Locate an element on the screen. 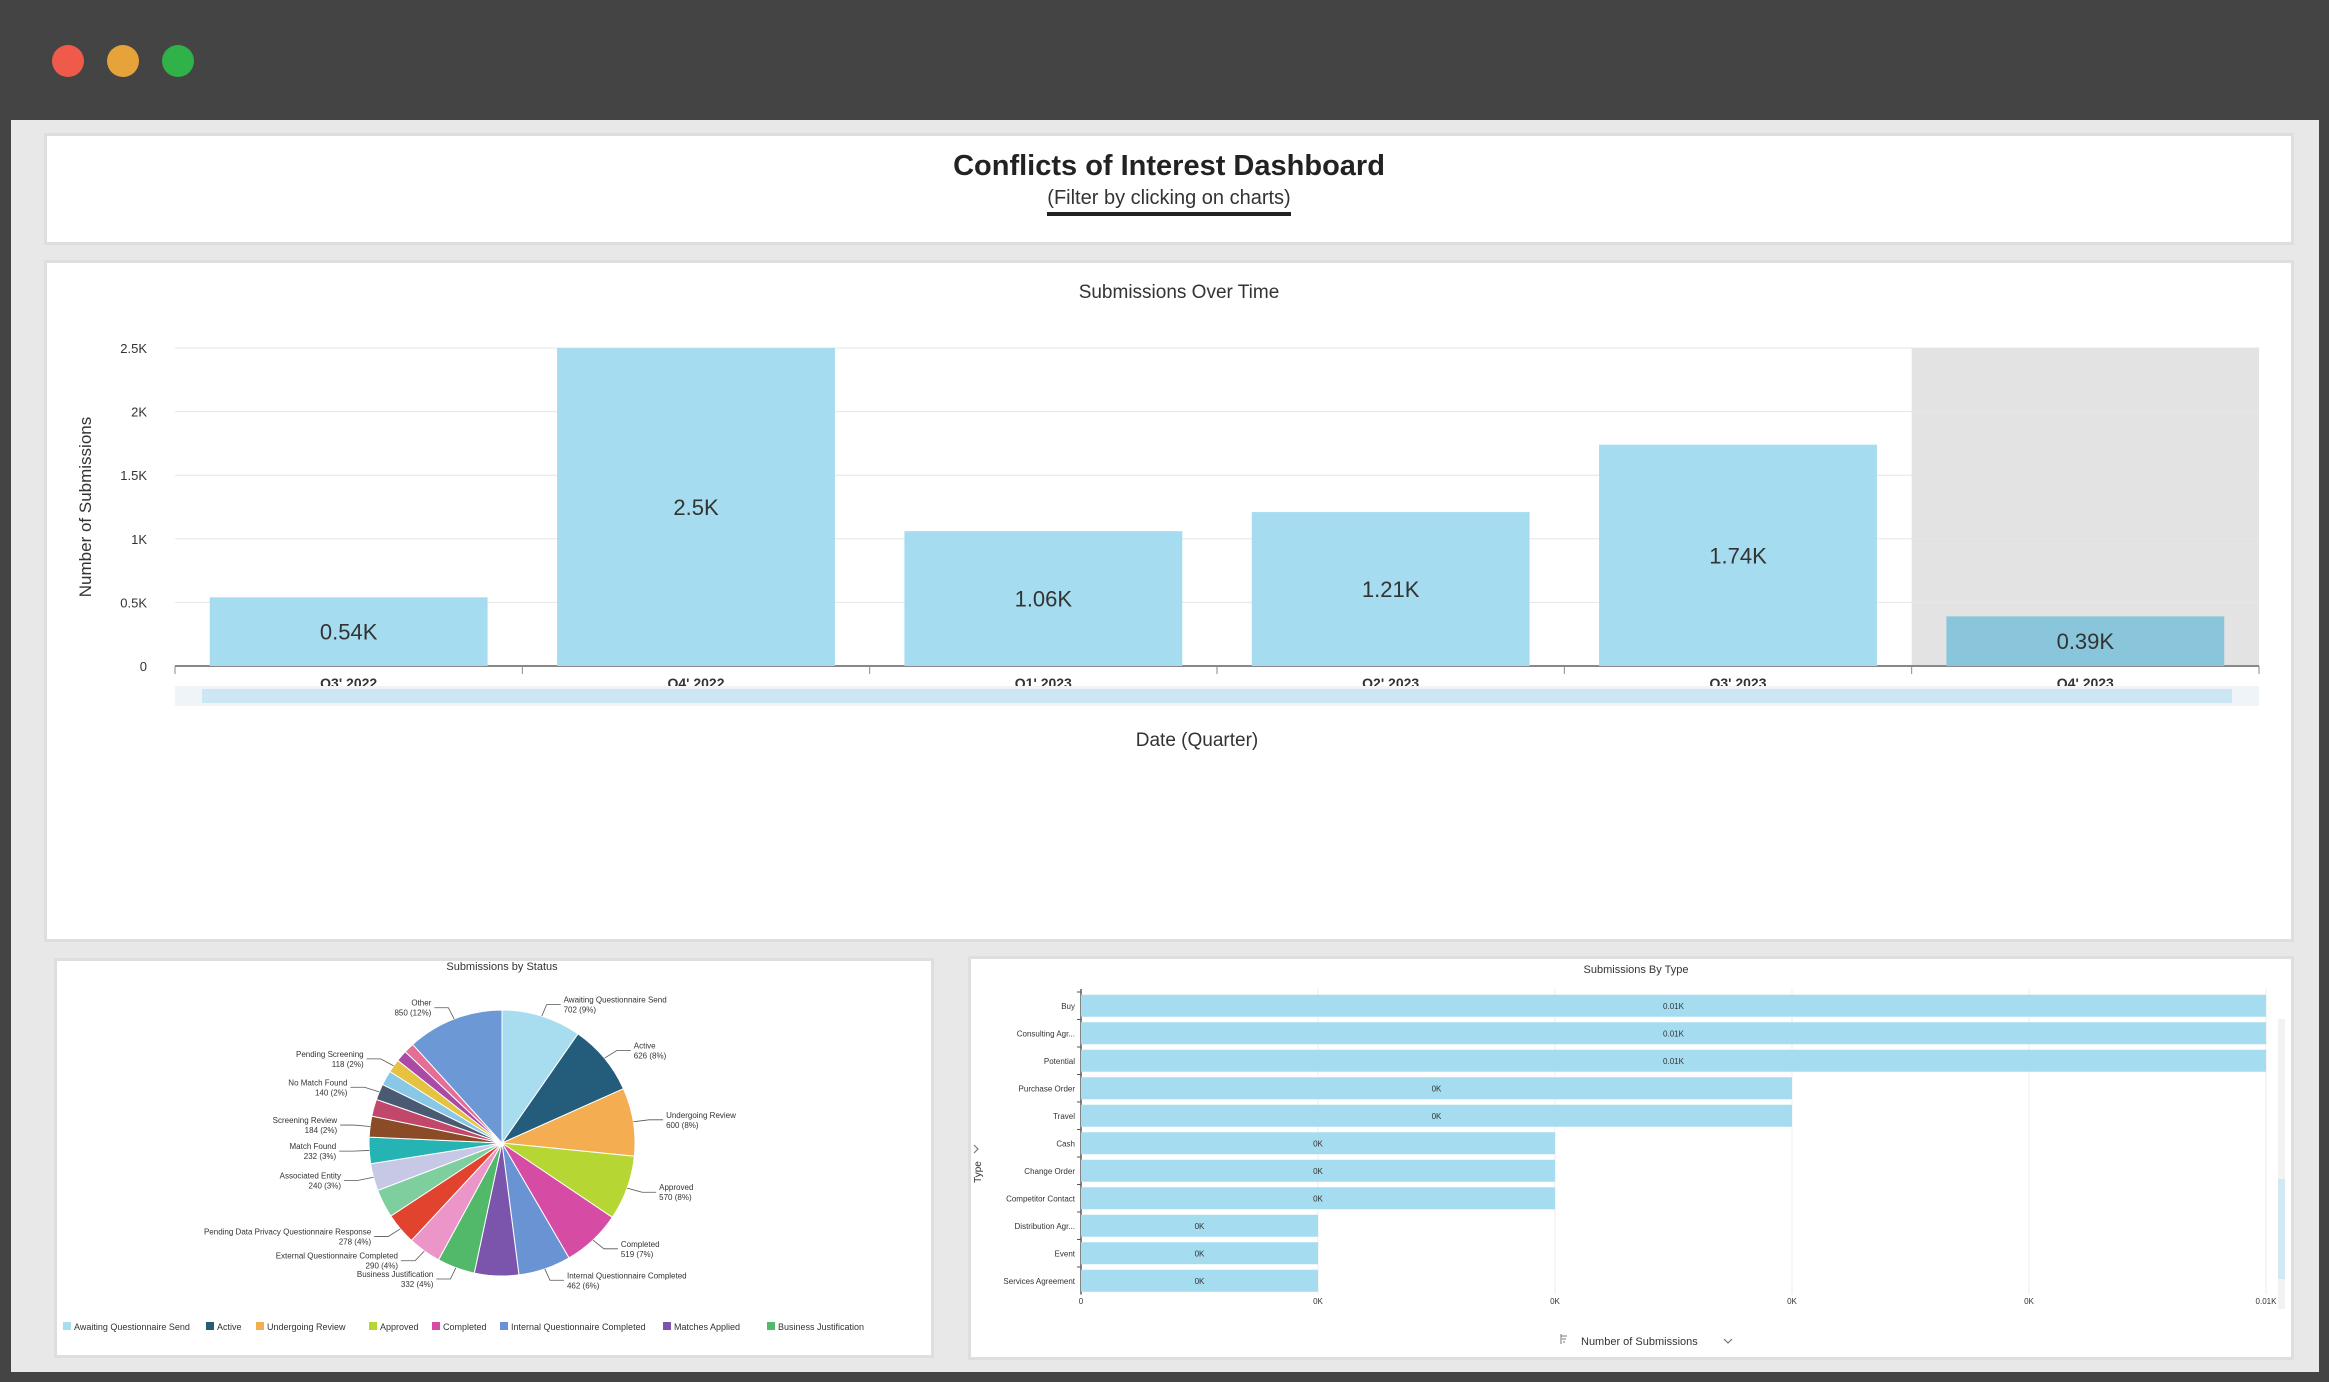  callout-value: 332 (4%) is located at coordinates (417, 1284).